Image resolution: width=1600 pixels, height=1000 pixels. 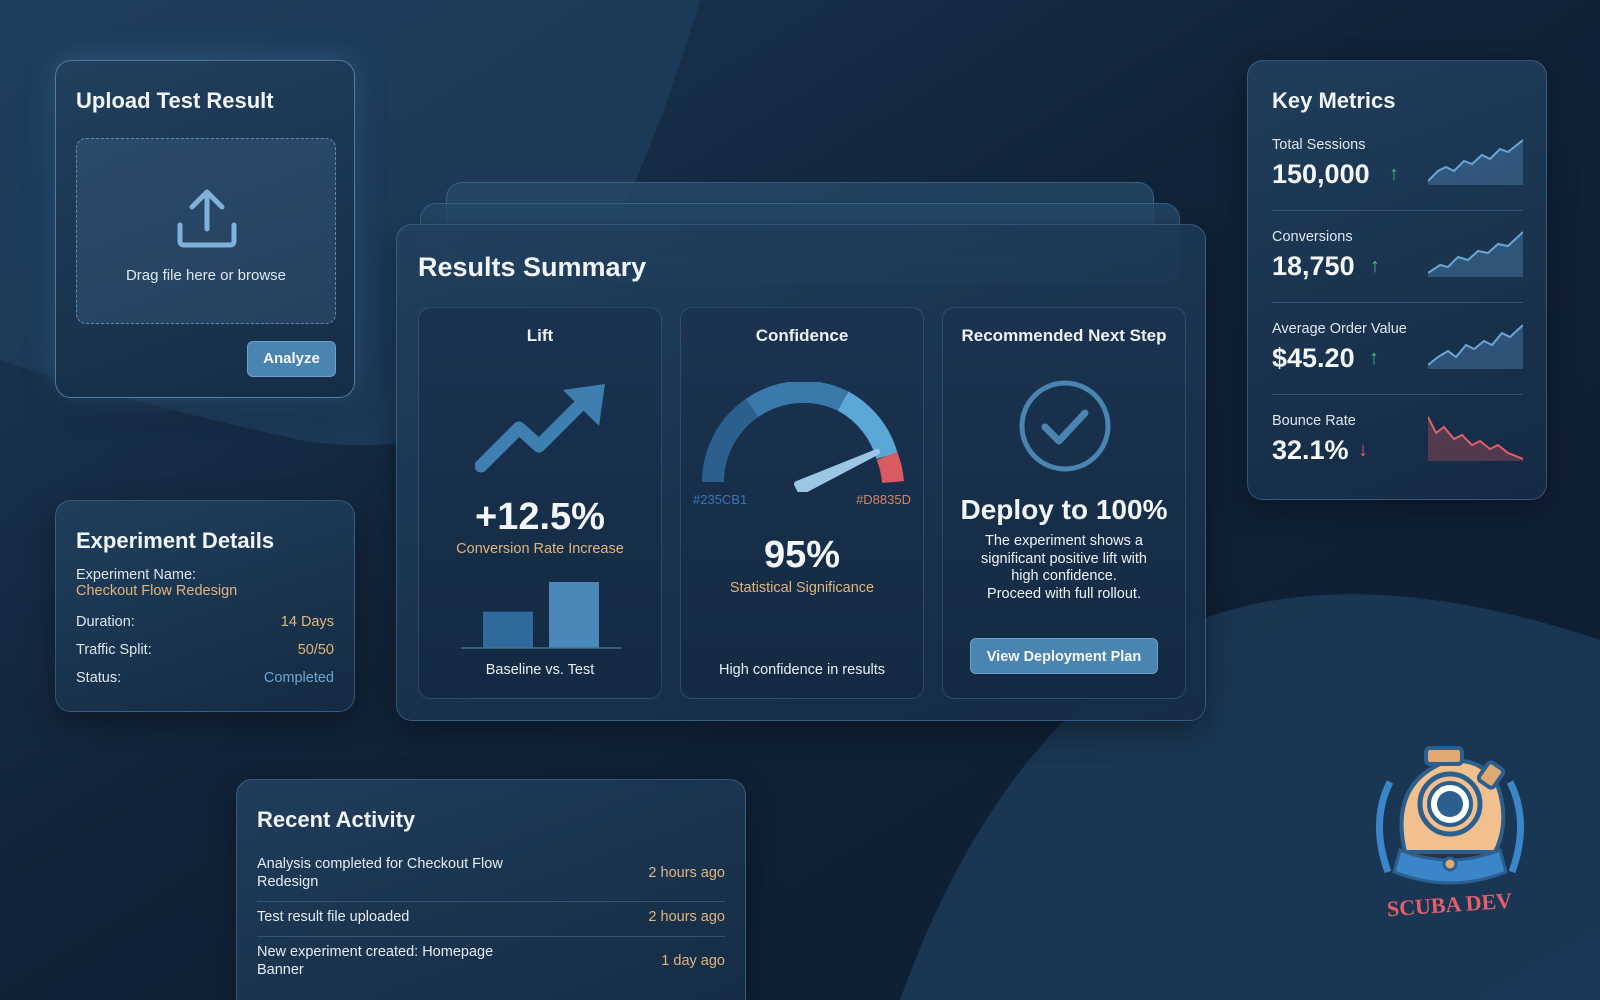 I want to click on diving-helmet-icon: SCUBA DEV, so click(x=1450, y=834).